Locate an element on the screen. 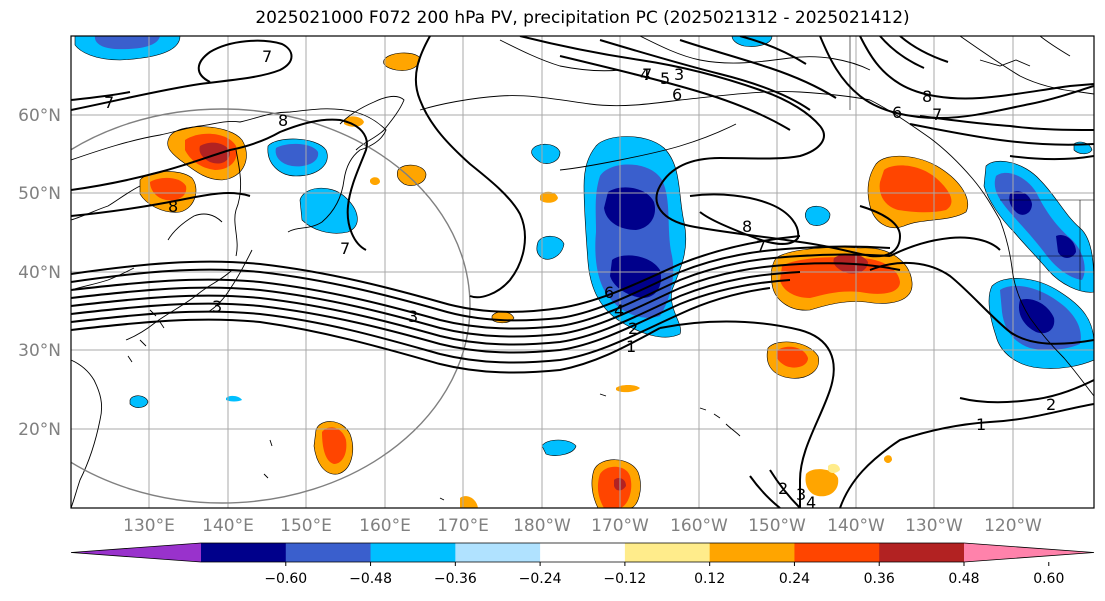 Image resolution: width=1105 pixels, height=601 pixels. lon-label: 140°W is located at coordinates (856, 526).